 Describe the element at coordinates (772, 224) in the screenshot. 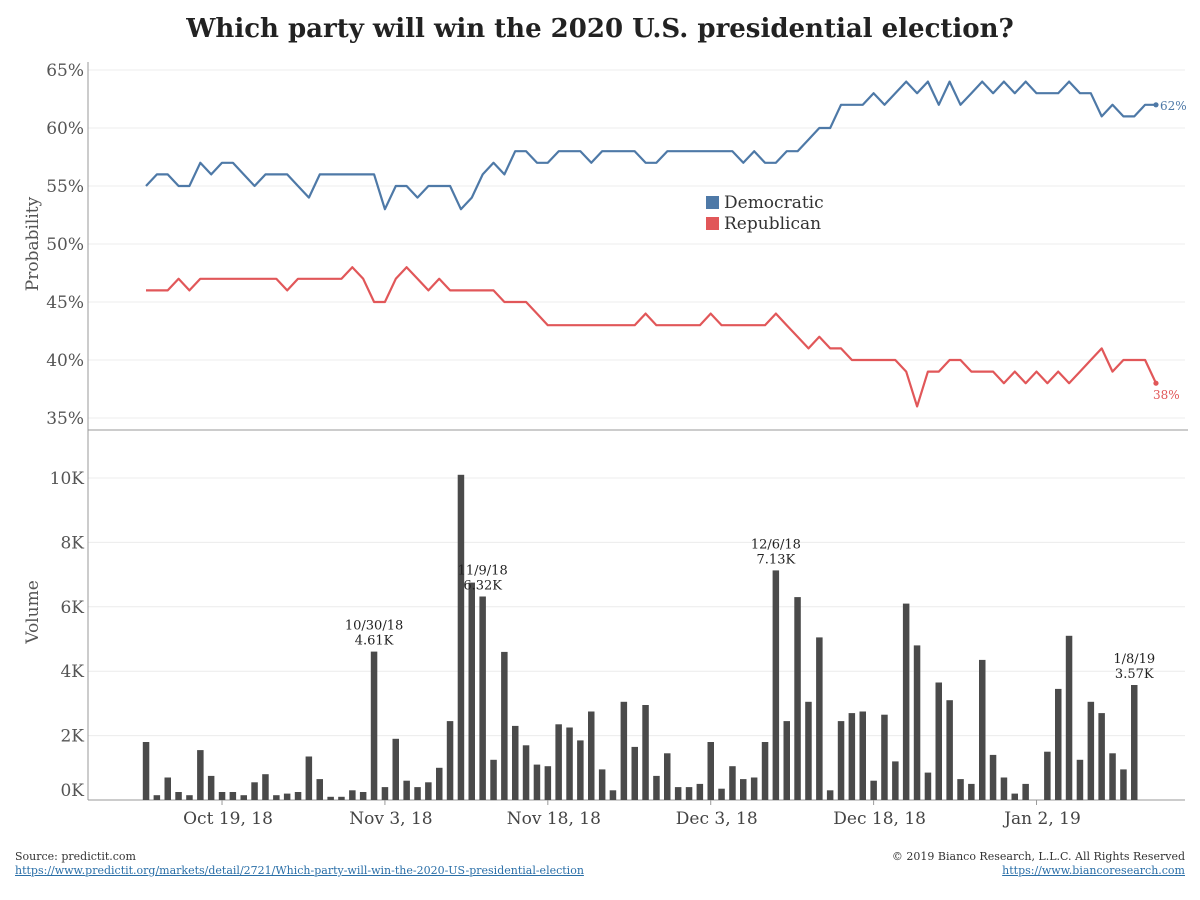

I see `republican-legend-label: Republican` at that location.